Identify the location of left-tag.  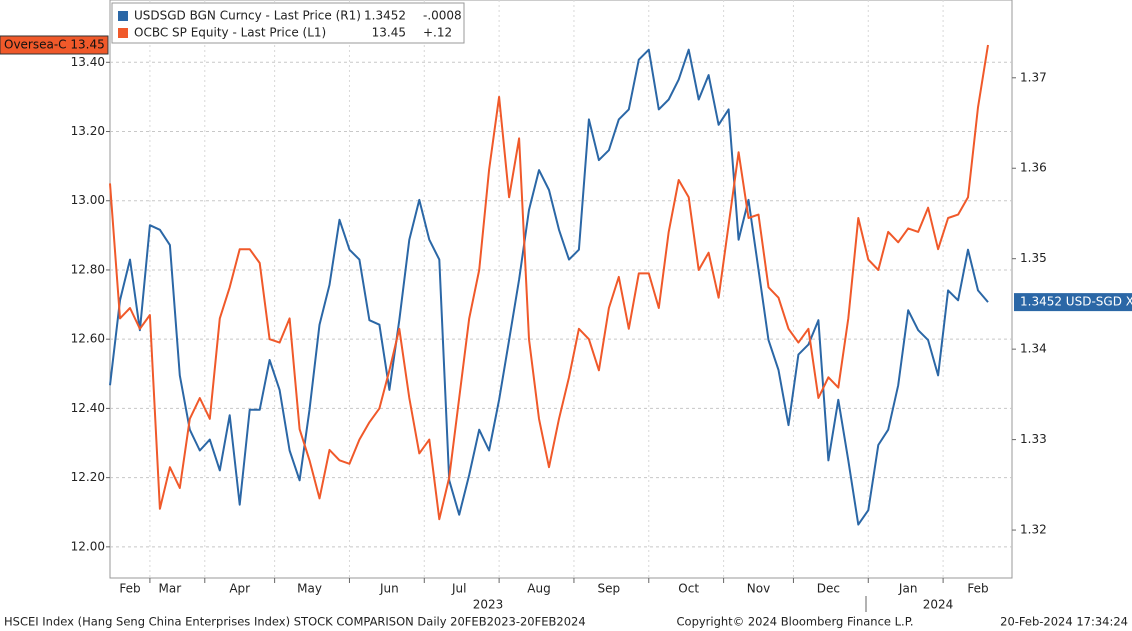
(54, 45).